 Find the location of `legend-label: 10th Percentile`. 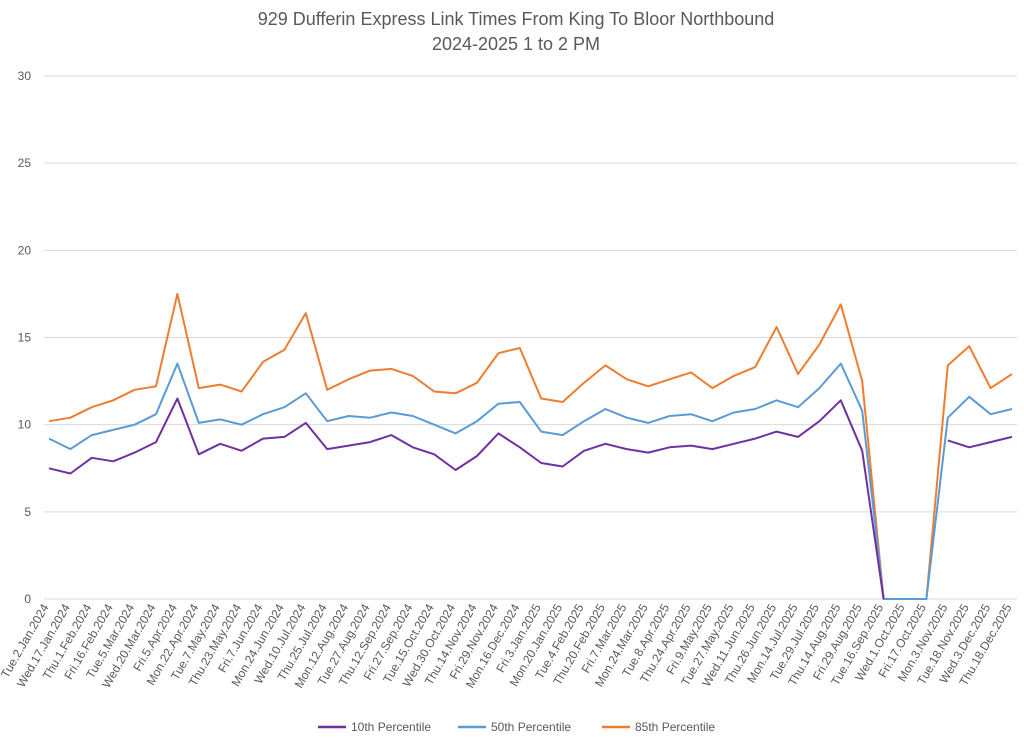

legend-label: 10th Percentile is located at coordinates (391, 727).